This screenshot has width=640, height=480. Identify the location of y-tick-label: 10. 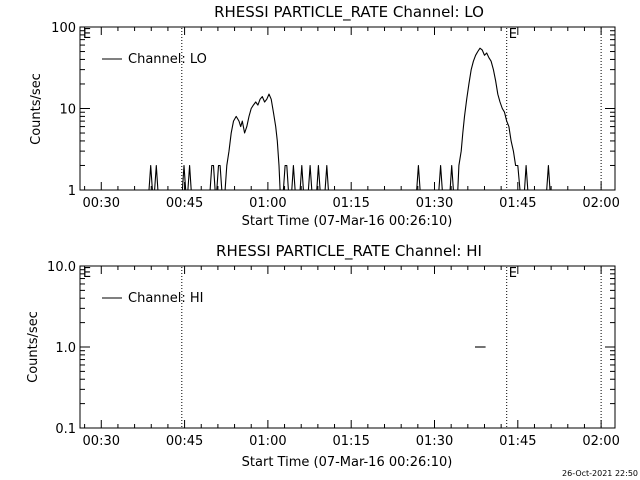
(67, 110).